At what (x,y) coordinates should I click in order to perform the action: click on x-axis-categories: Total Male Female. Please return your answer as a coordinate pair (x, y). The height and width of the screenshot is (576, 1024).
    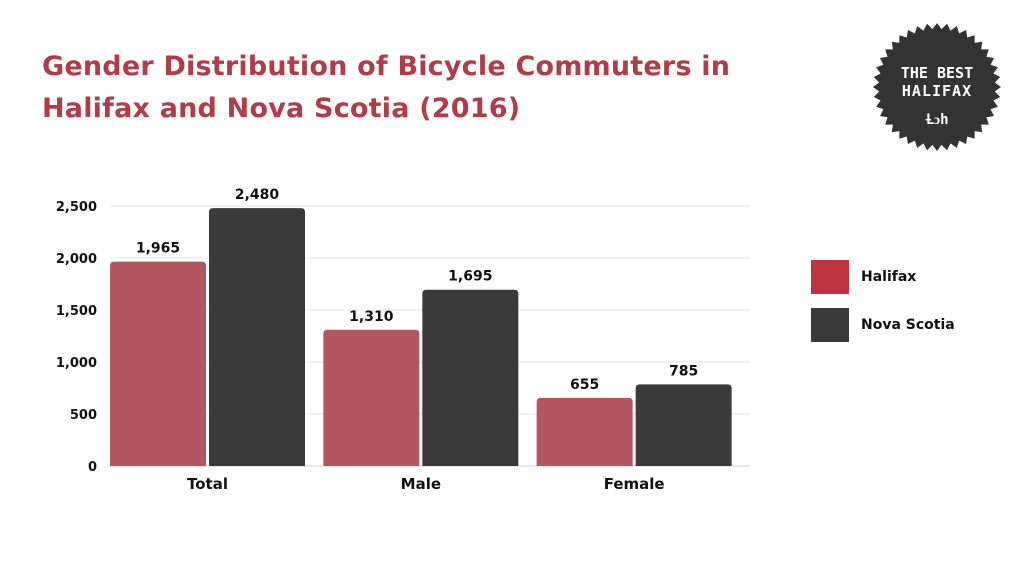
    Looking at the image, I should click on (426, 484).